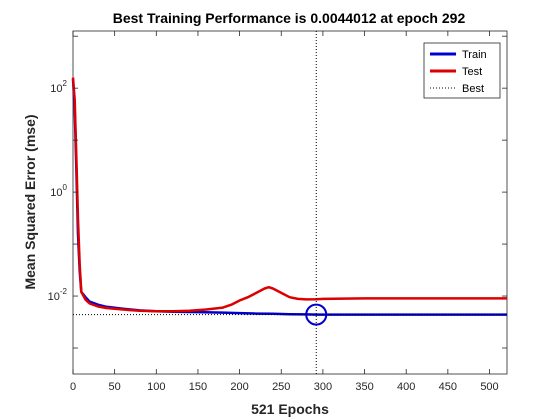 Image resolution: width=560 pixels, height=420 pixels. Describe the element at coordinates (316, 314) in the screenshot. I see `best-point-marker` at that location.